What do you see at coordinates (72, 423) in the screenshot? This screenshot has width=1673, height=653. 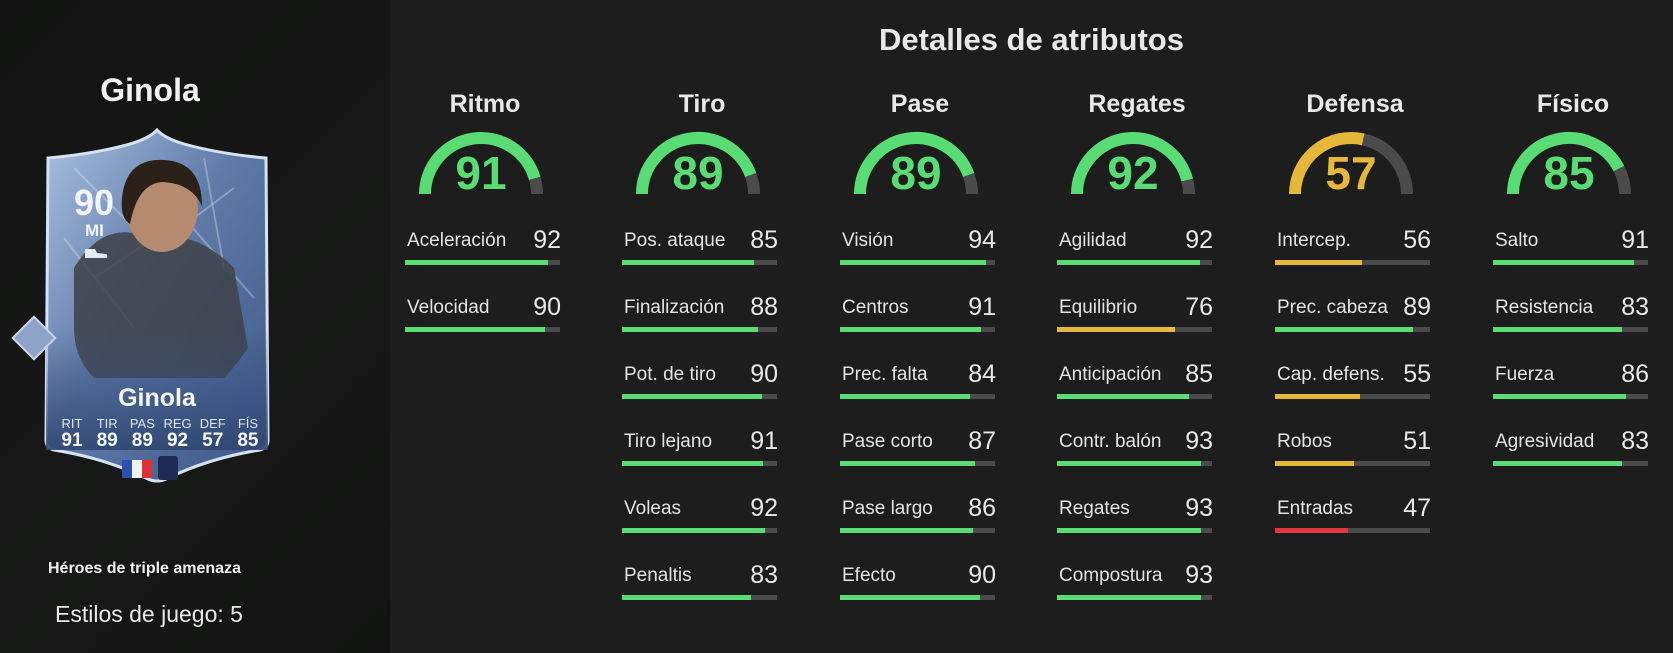 I see `card-stat-label: RIT` at bounding box center [72, 423].